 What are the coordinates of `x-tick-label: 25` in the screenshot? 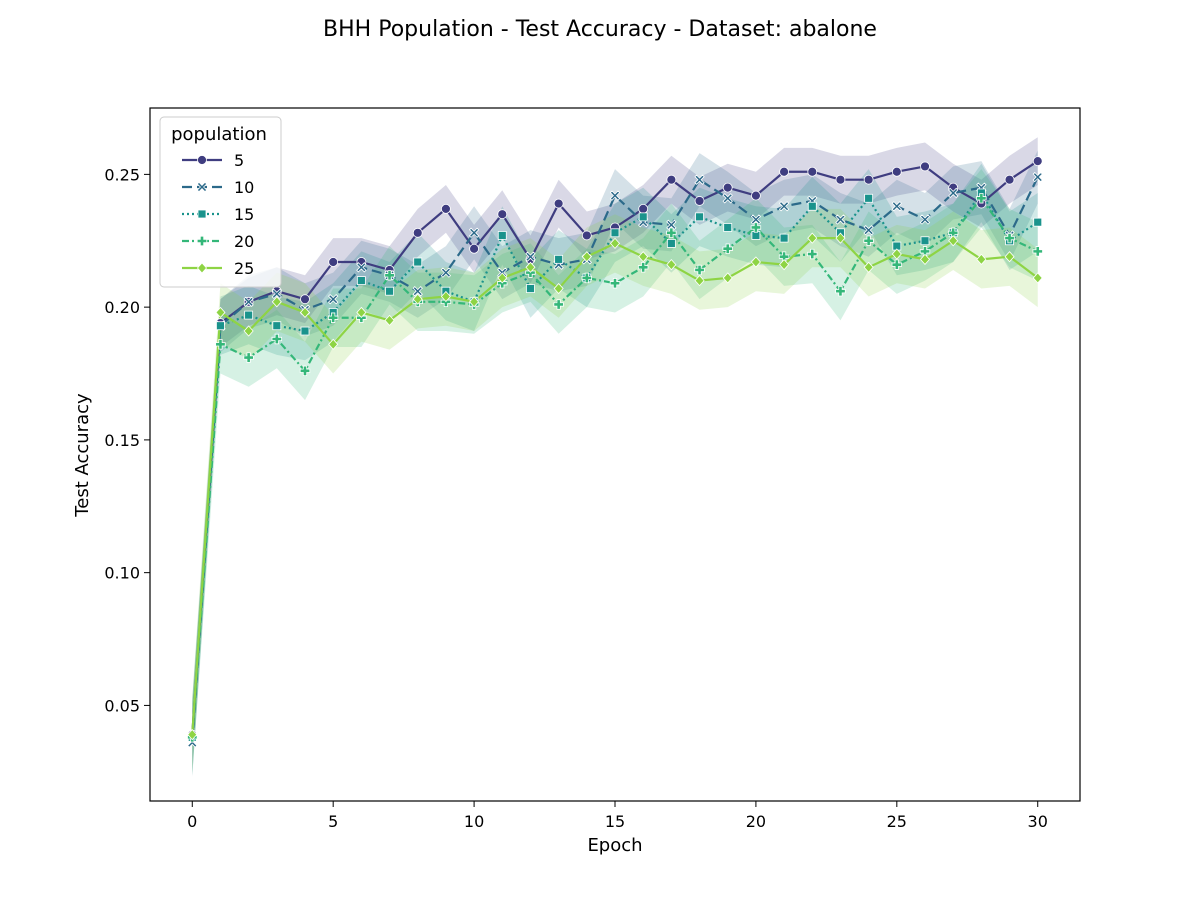 It's located at (897, 821).